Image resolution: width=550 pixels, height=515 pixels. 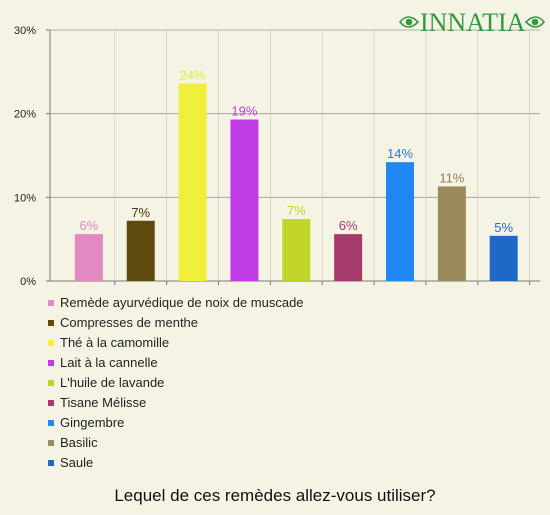 What do you see at coordinates (176, 343) in the screenshot?
I see `legend-item: Thé à la camomille` at bounding box center [176, 343].